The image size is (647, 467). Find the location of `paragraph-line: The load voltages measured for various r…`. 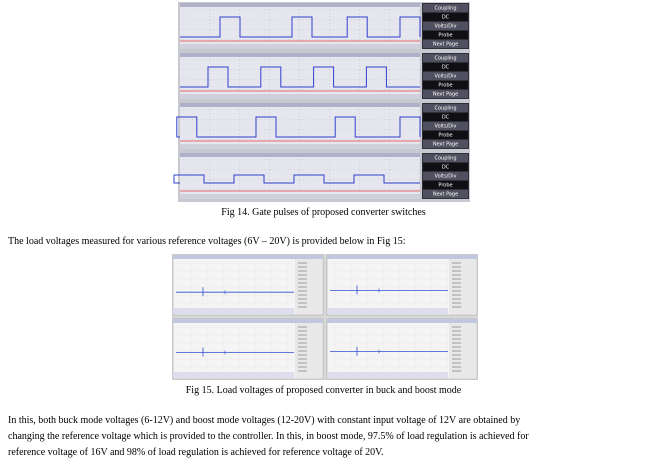

paragraph-line: The load voltages measured for various r… is located at coordinates (207, 241).